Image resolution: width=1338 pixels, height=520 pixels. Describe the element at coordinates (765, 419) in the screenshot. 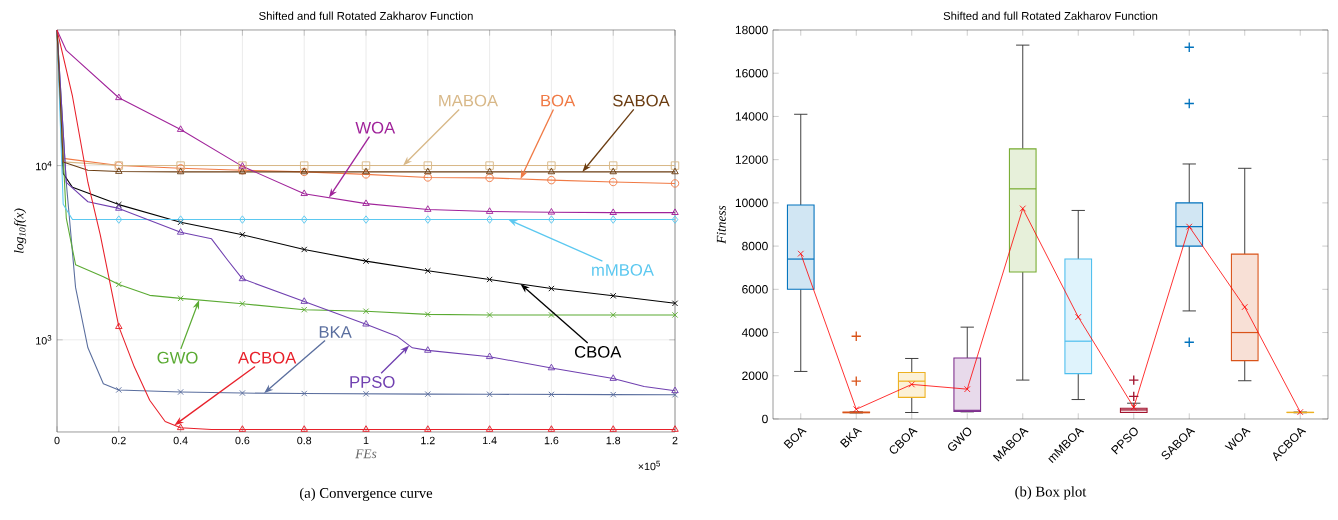

I see `y-tick-label: 0` at that location.